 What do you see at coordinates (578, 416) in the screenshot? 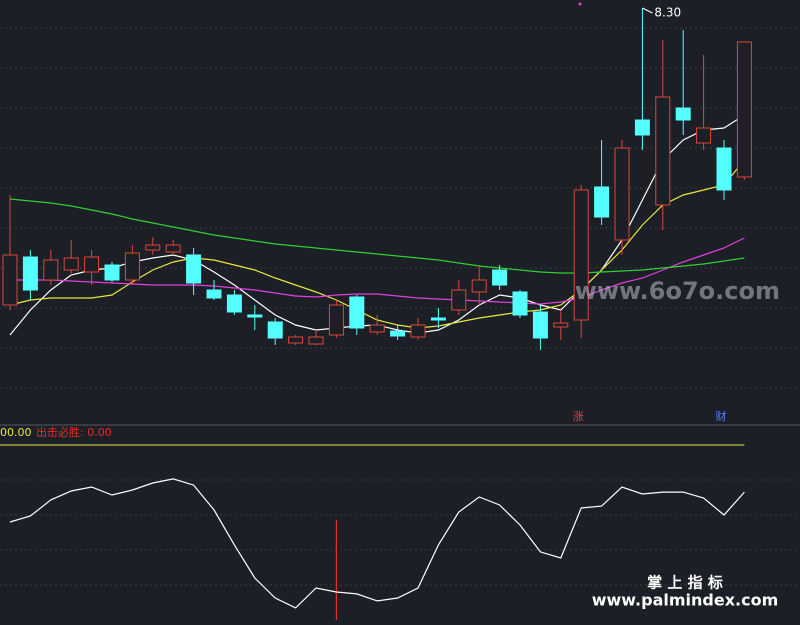
I see `marker: 涨` at bounding box center [578, 416].